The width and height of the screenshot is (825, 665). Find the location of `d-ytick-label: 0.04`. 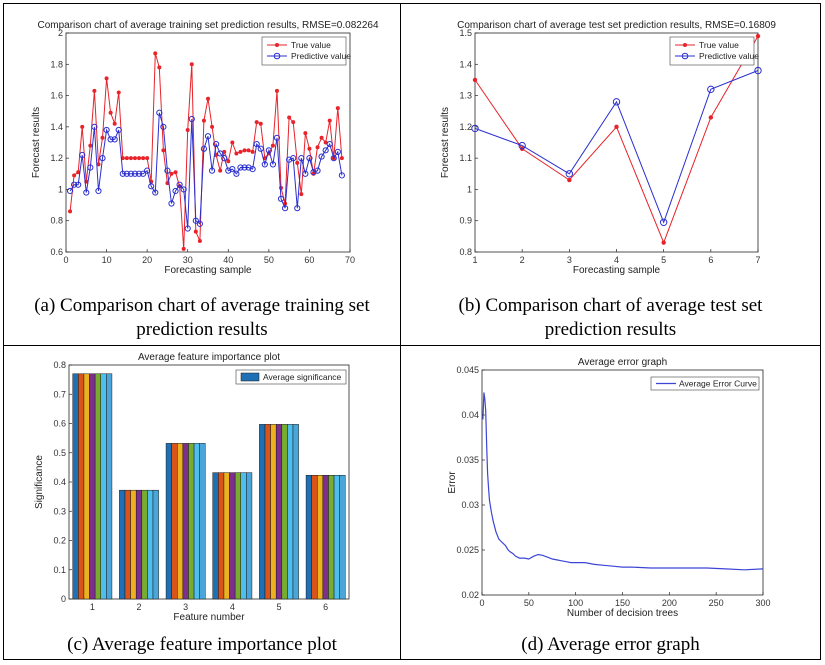

d-ytick-label: 0.04 is located at coordinates (470, 415).